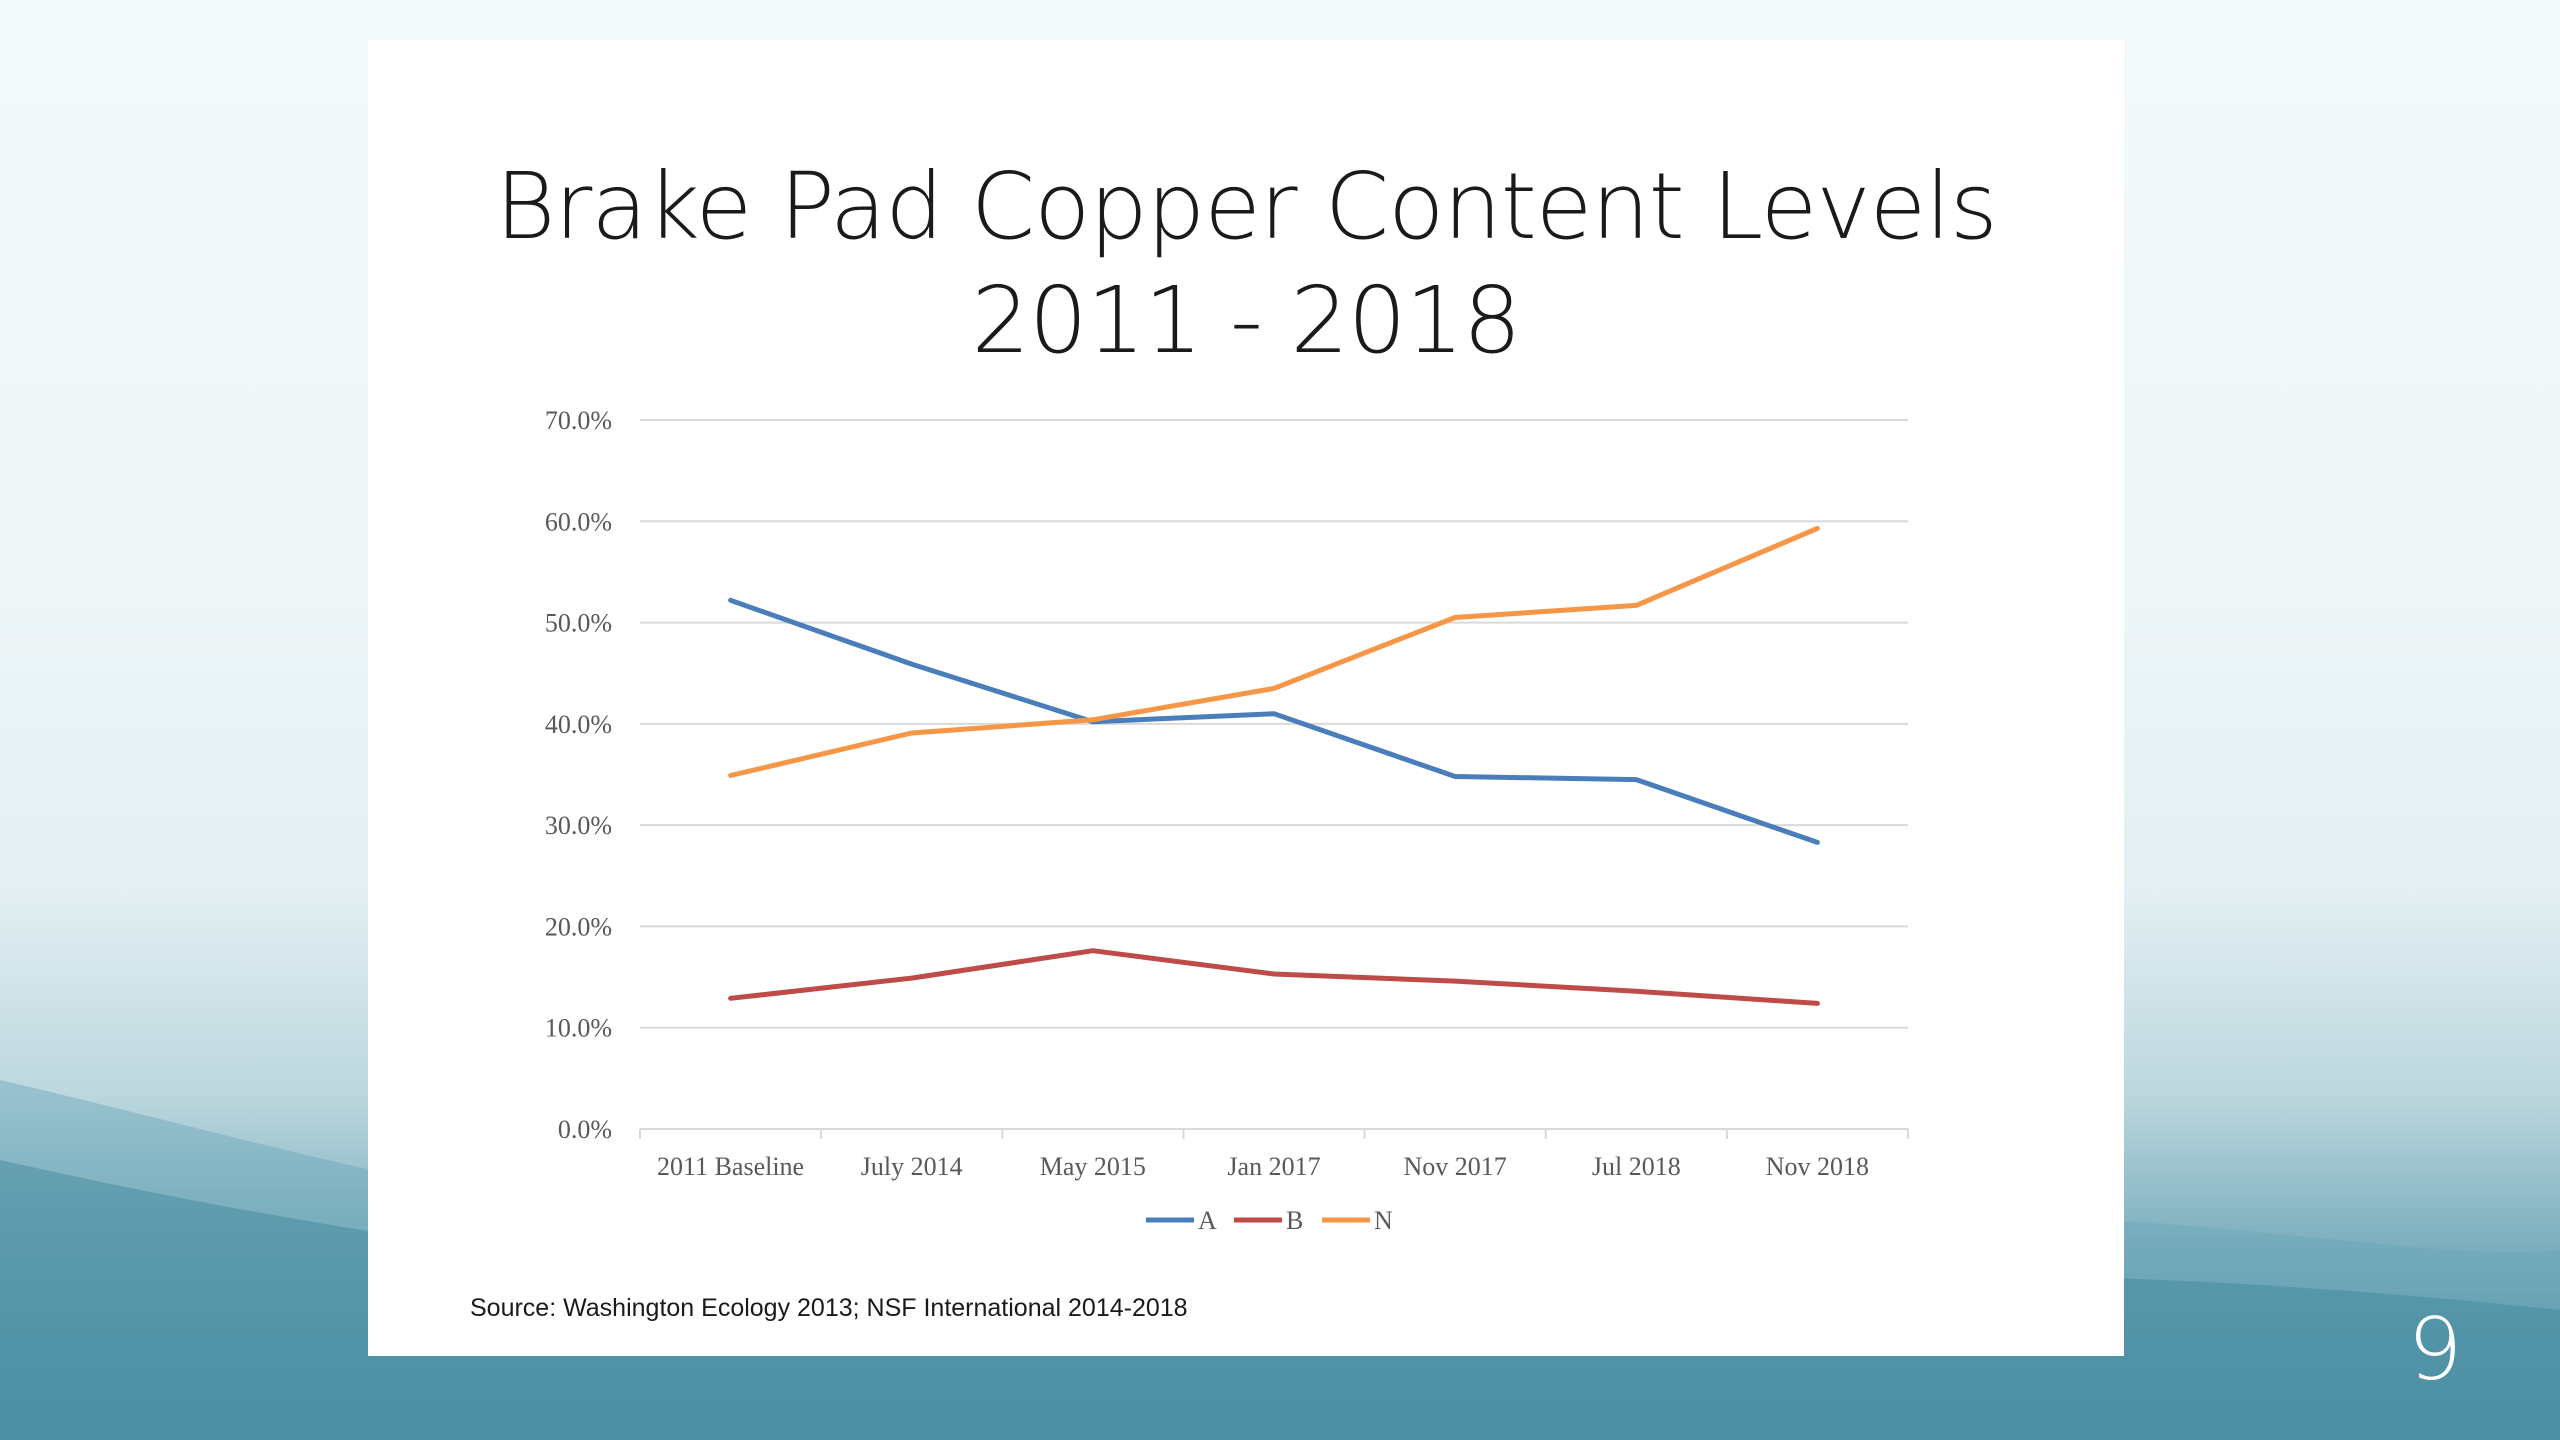 Image resolution: width=2560 pixels, height=1440 pixels. What do you see at coordinates (1817, 1166) in the screenshot?
I see `x-tick-label: Nov 2018` at bounding box center [1817, 1166].